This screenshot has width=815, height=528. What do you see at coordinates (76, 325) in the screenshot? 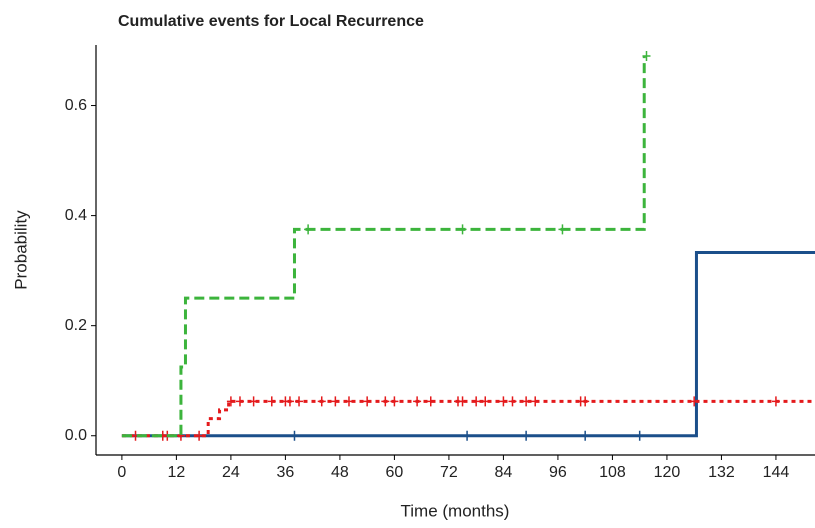
I see `y-tick-label: 0.2` at bounding box center [76, 325].